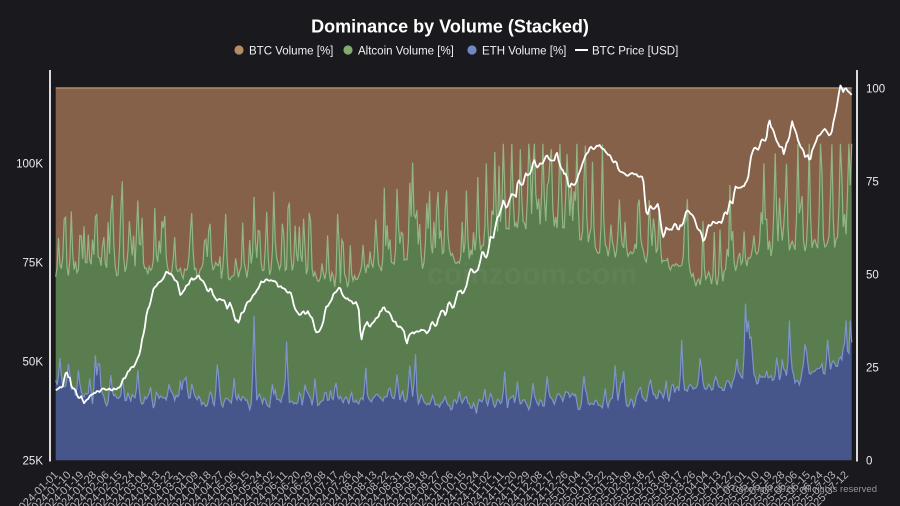 Image resolution: width=900 pixels, height=506 pixels. I want to click on svg-text:© Copyright 2025. All rights r: © Copyright 2025. All rights reserved, so click(799, 489).